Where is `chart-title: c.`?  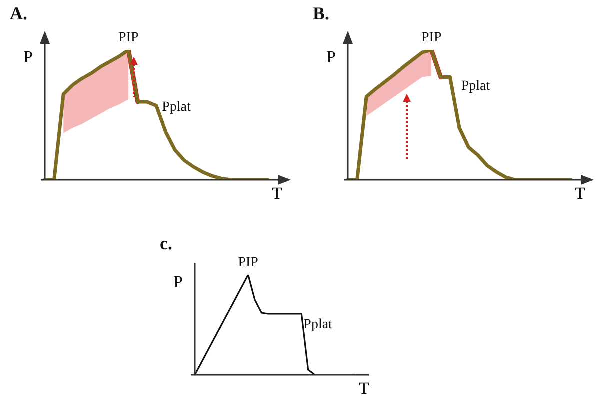
chart-title: c. is located at coordinates (166, 244).